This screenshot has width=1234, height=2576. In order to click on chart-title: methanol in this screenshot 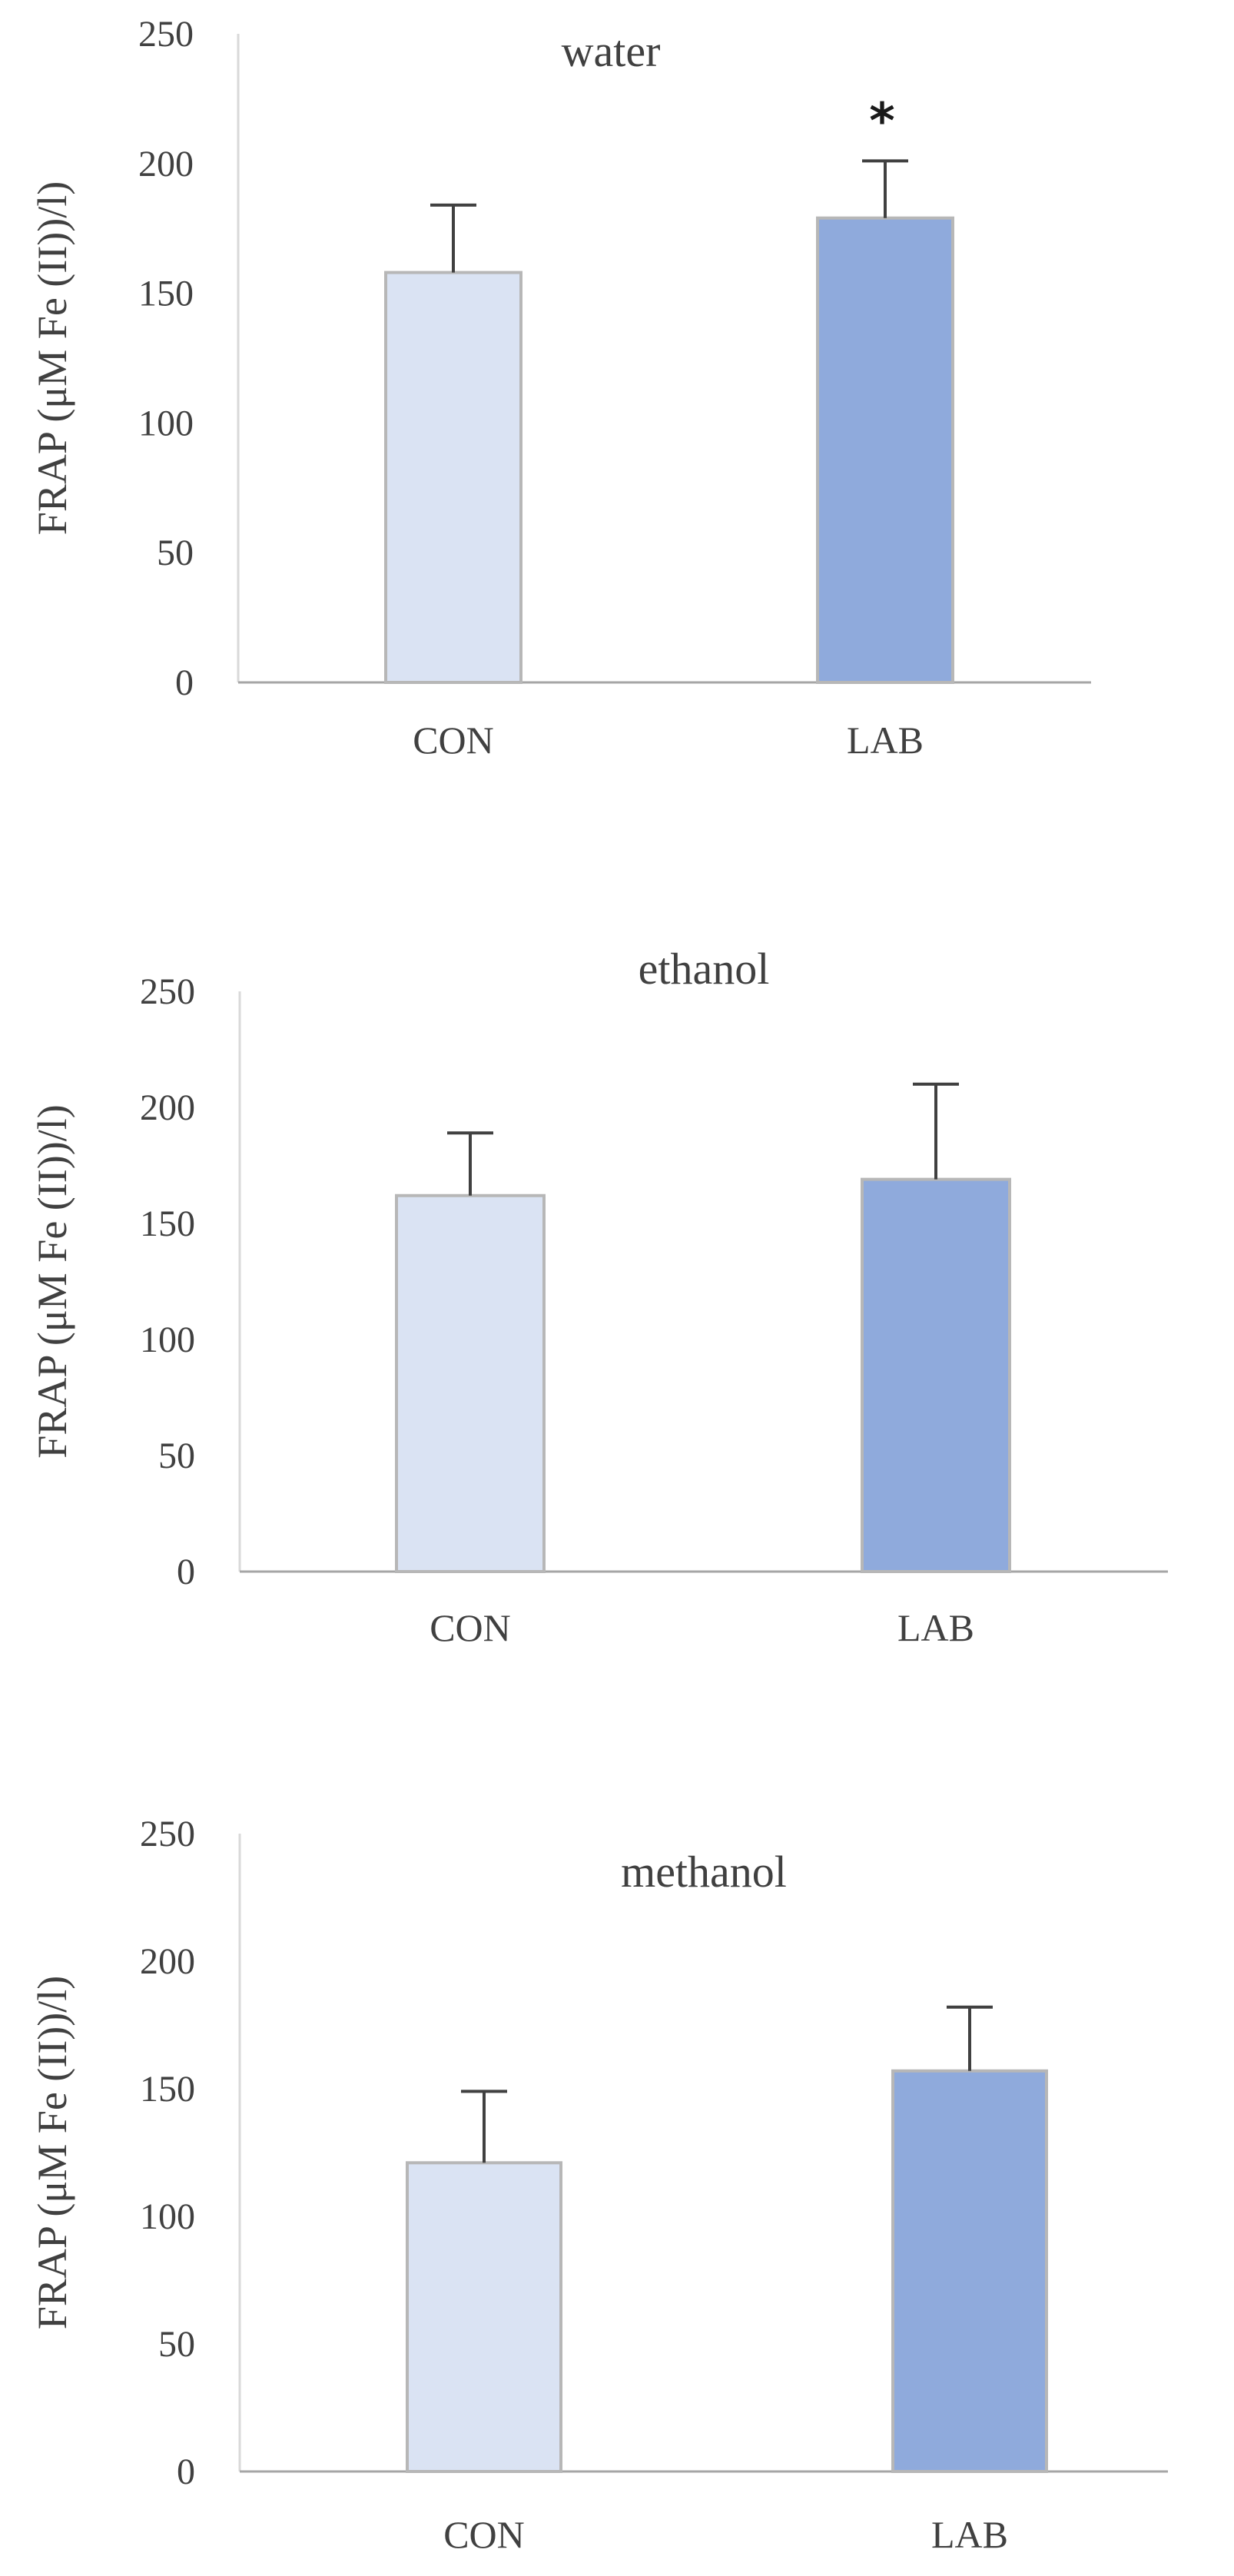, I will do `click(704, 1872)`.